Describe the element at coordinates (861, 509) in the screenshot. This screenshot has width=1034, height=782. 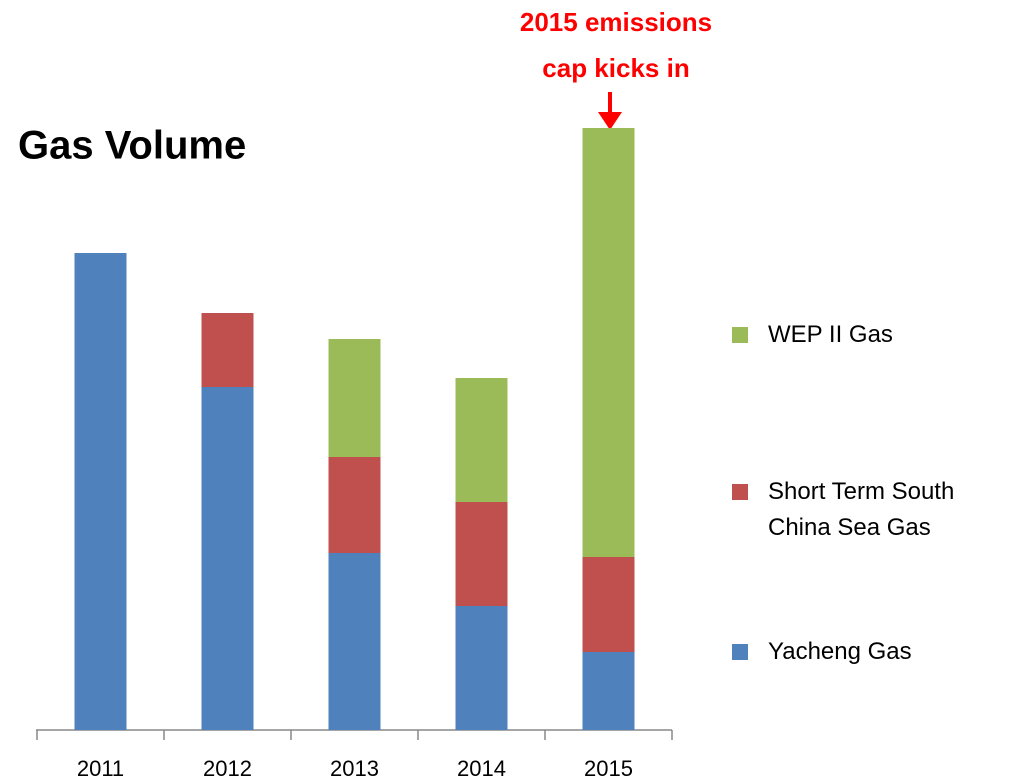
I see `legend-label: Short Term South China Sea Gas` at that location.